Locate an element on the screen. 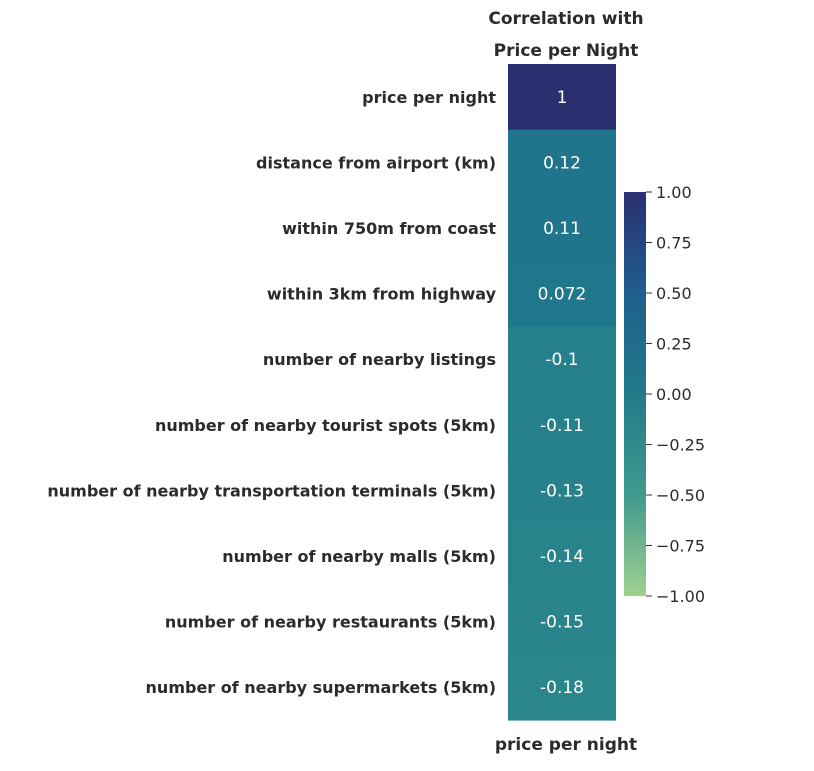 This screenshot has height=771, width=814. cell-value-label: -0.11 is located at coordinates (562, 426).